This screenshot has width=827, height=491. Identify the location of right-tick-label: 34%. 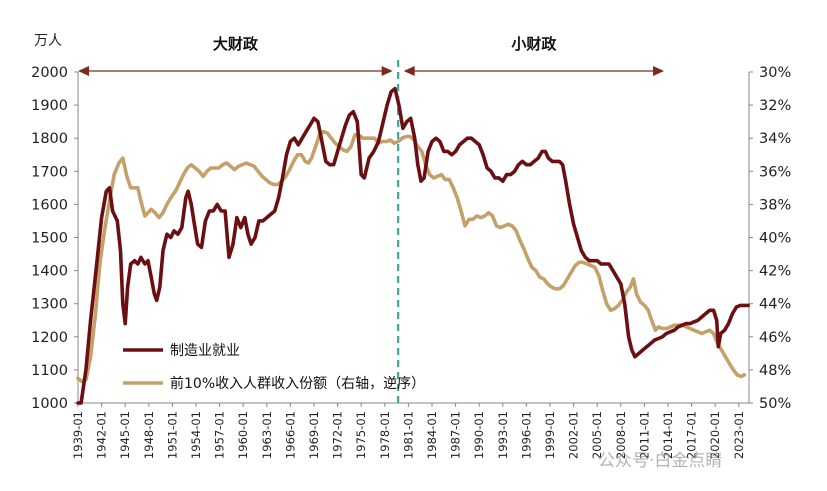
(775, 139).